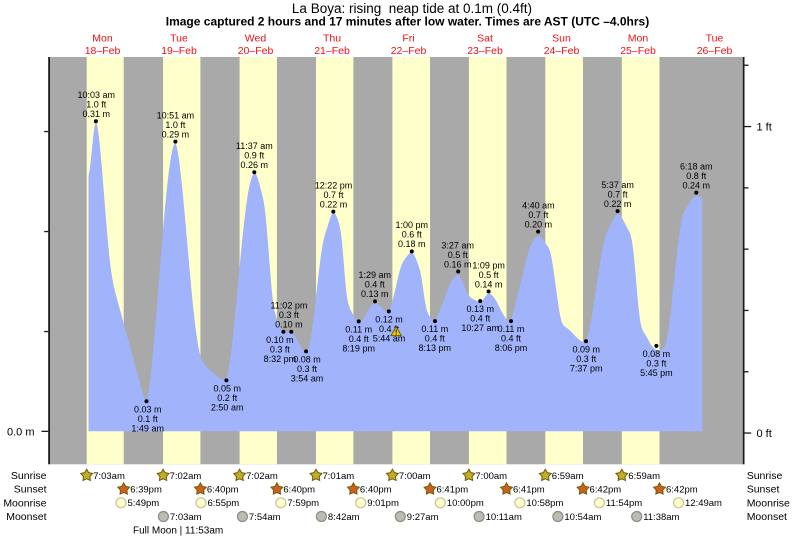 The image size is (793, 539). Describe the element at coordinates (561, 39) in the screenshot. I see `svg-text: Sun` at that location.